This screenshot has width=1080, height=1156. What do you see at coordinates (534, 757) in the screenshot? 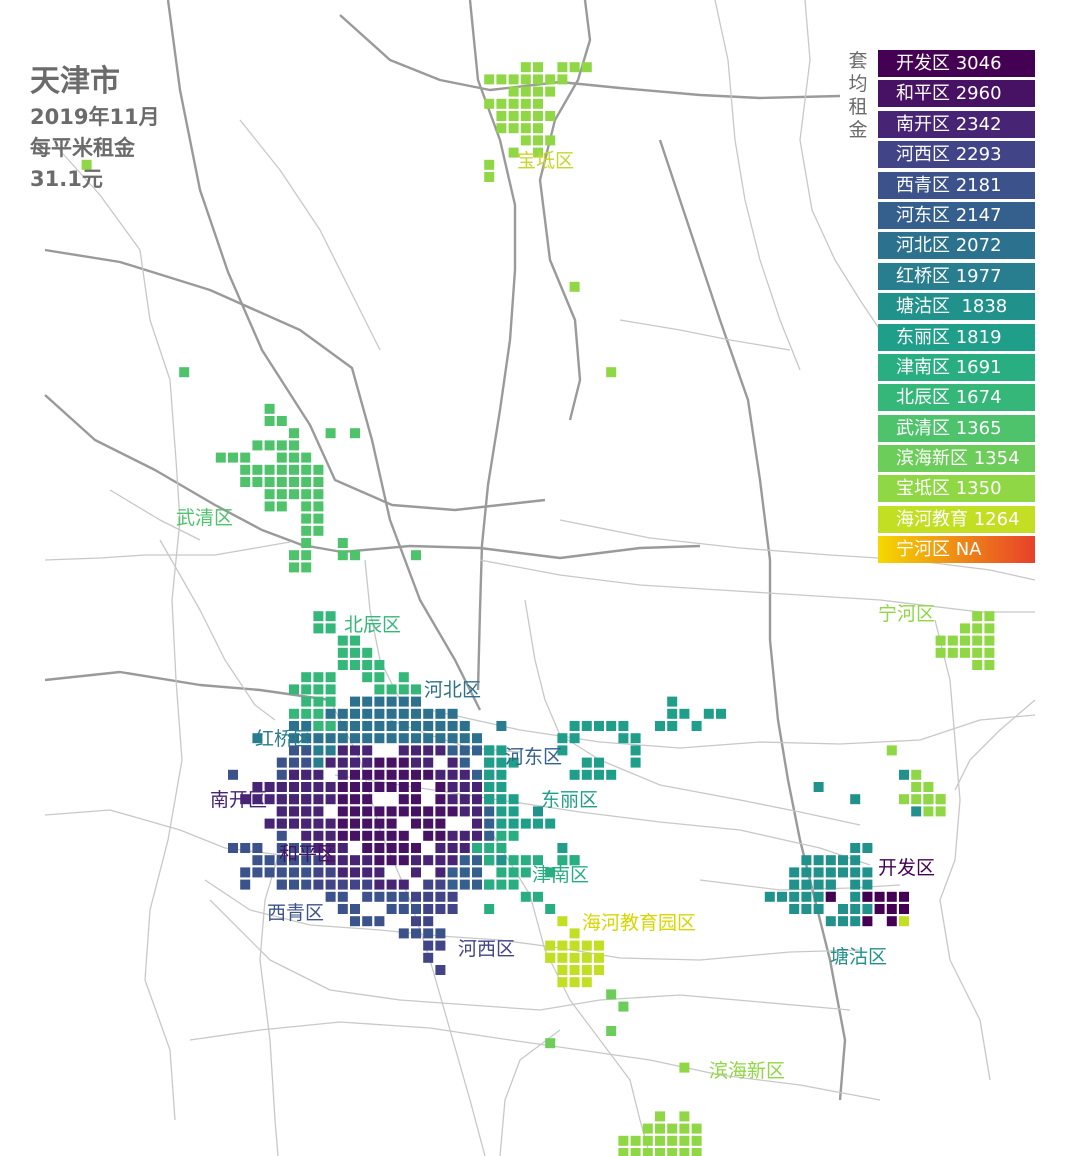
I see `district-label: 河东区` at bounding box center [534, 757].